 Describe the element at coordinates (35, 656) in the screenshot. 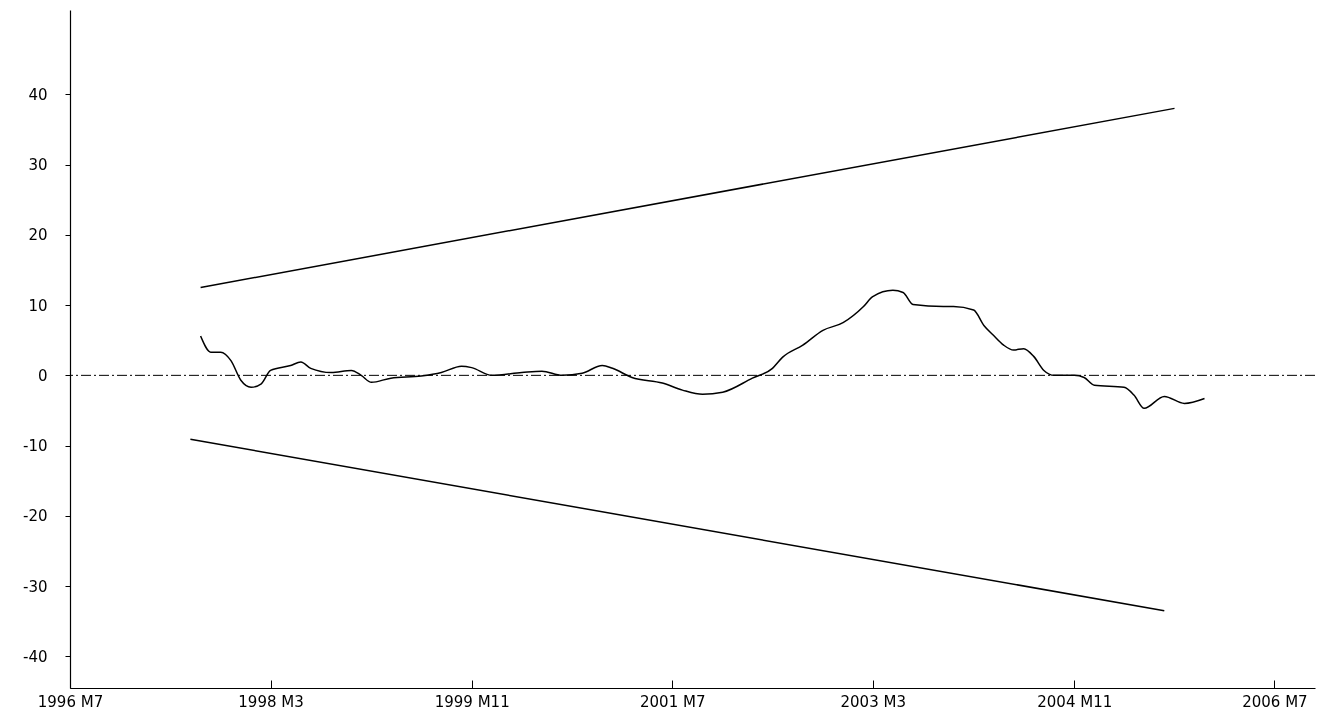

I see `y-tick-label: -40` at that location.